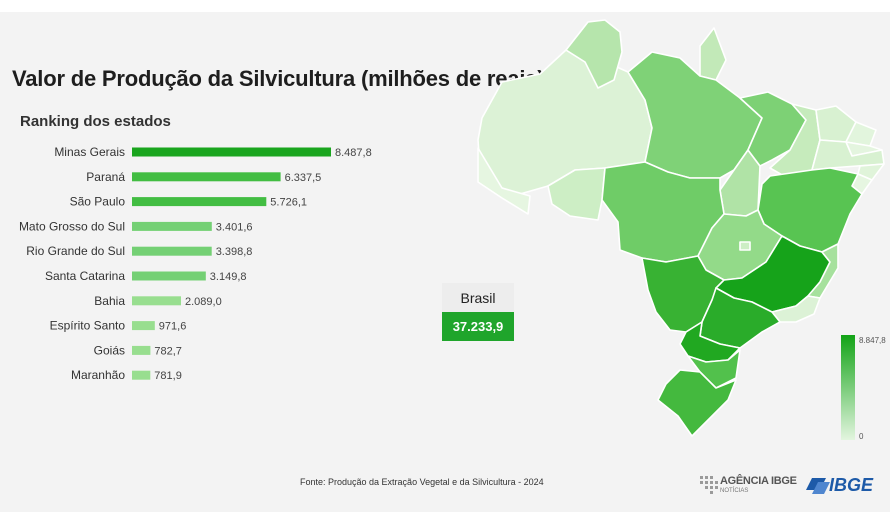  I want to click on state-roraima, so click(594, 54).